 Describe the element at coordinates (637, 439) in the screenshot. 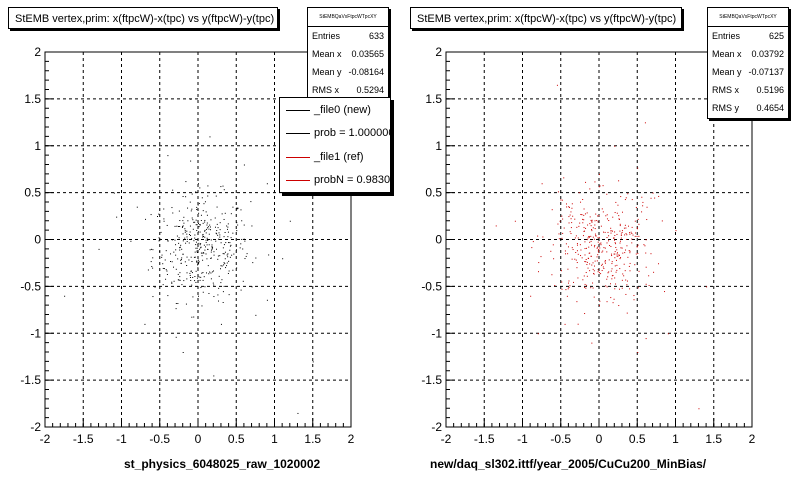

I see `x-tick-label: 0.5` at that location.